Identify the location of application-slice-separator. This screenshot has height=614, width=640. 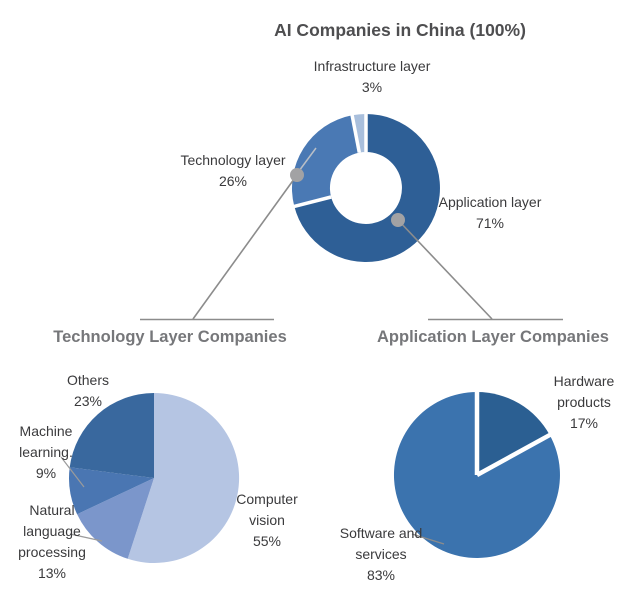
(513, 454).